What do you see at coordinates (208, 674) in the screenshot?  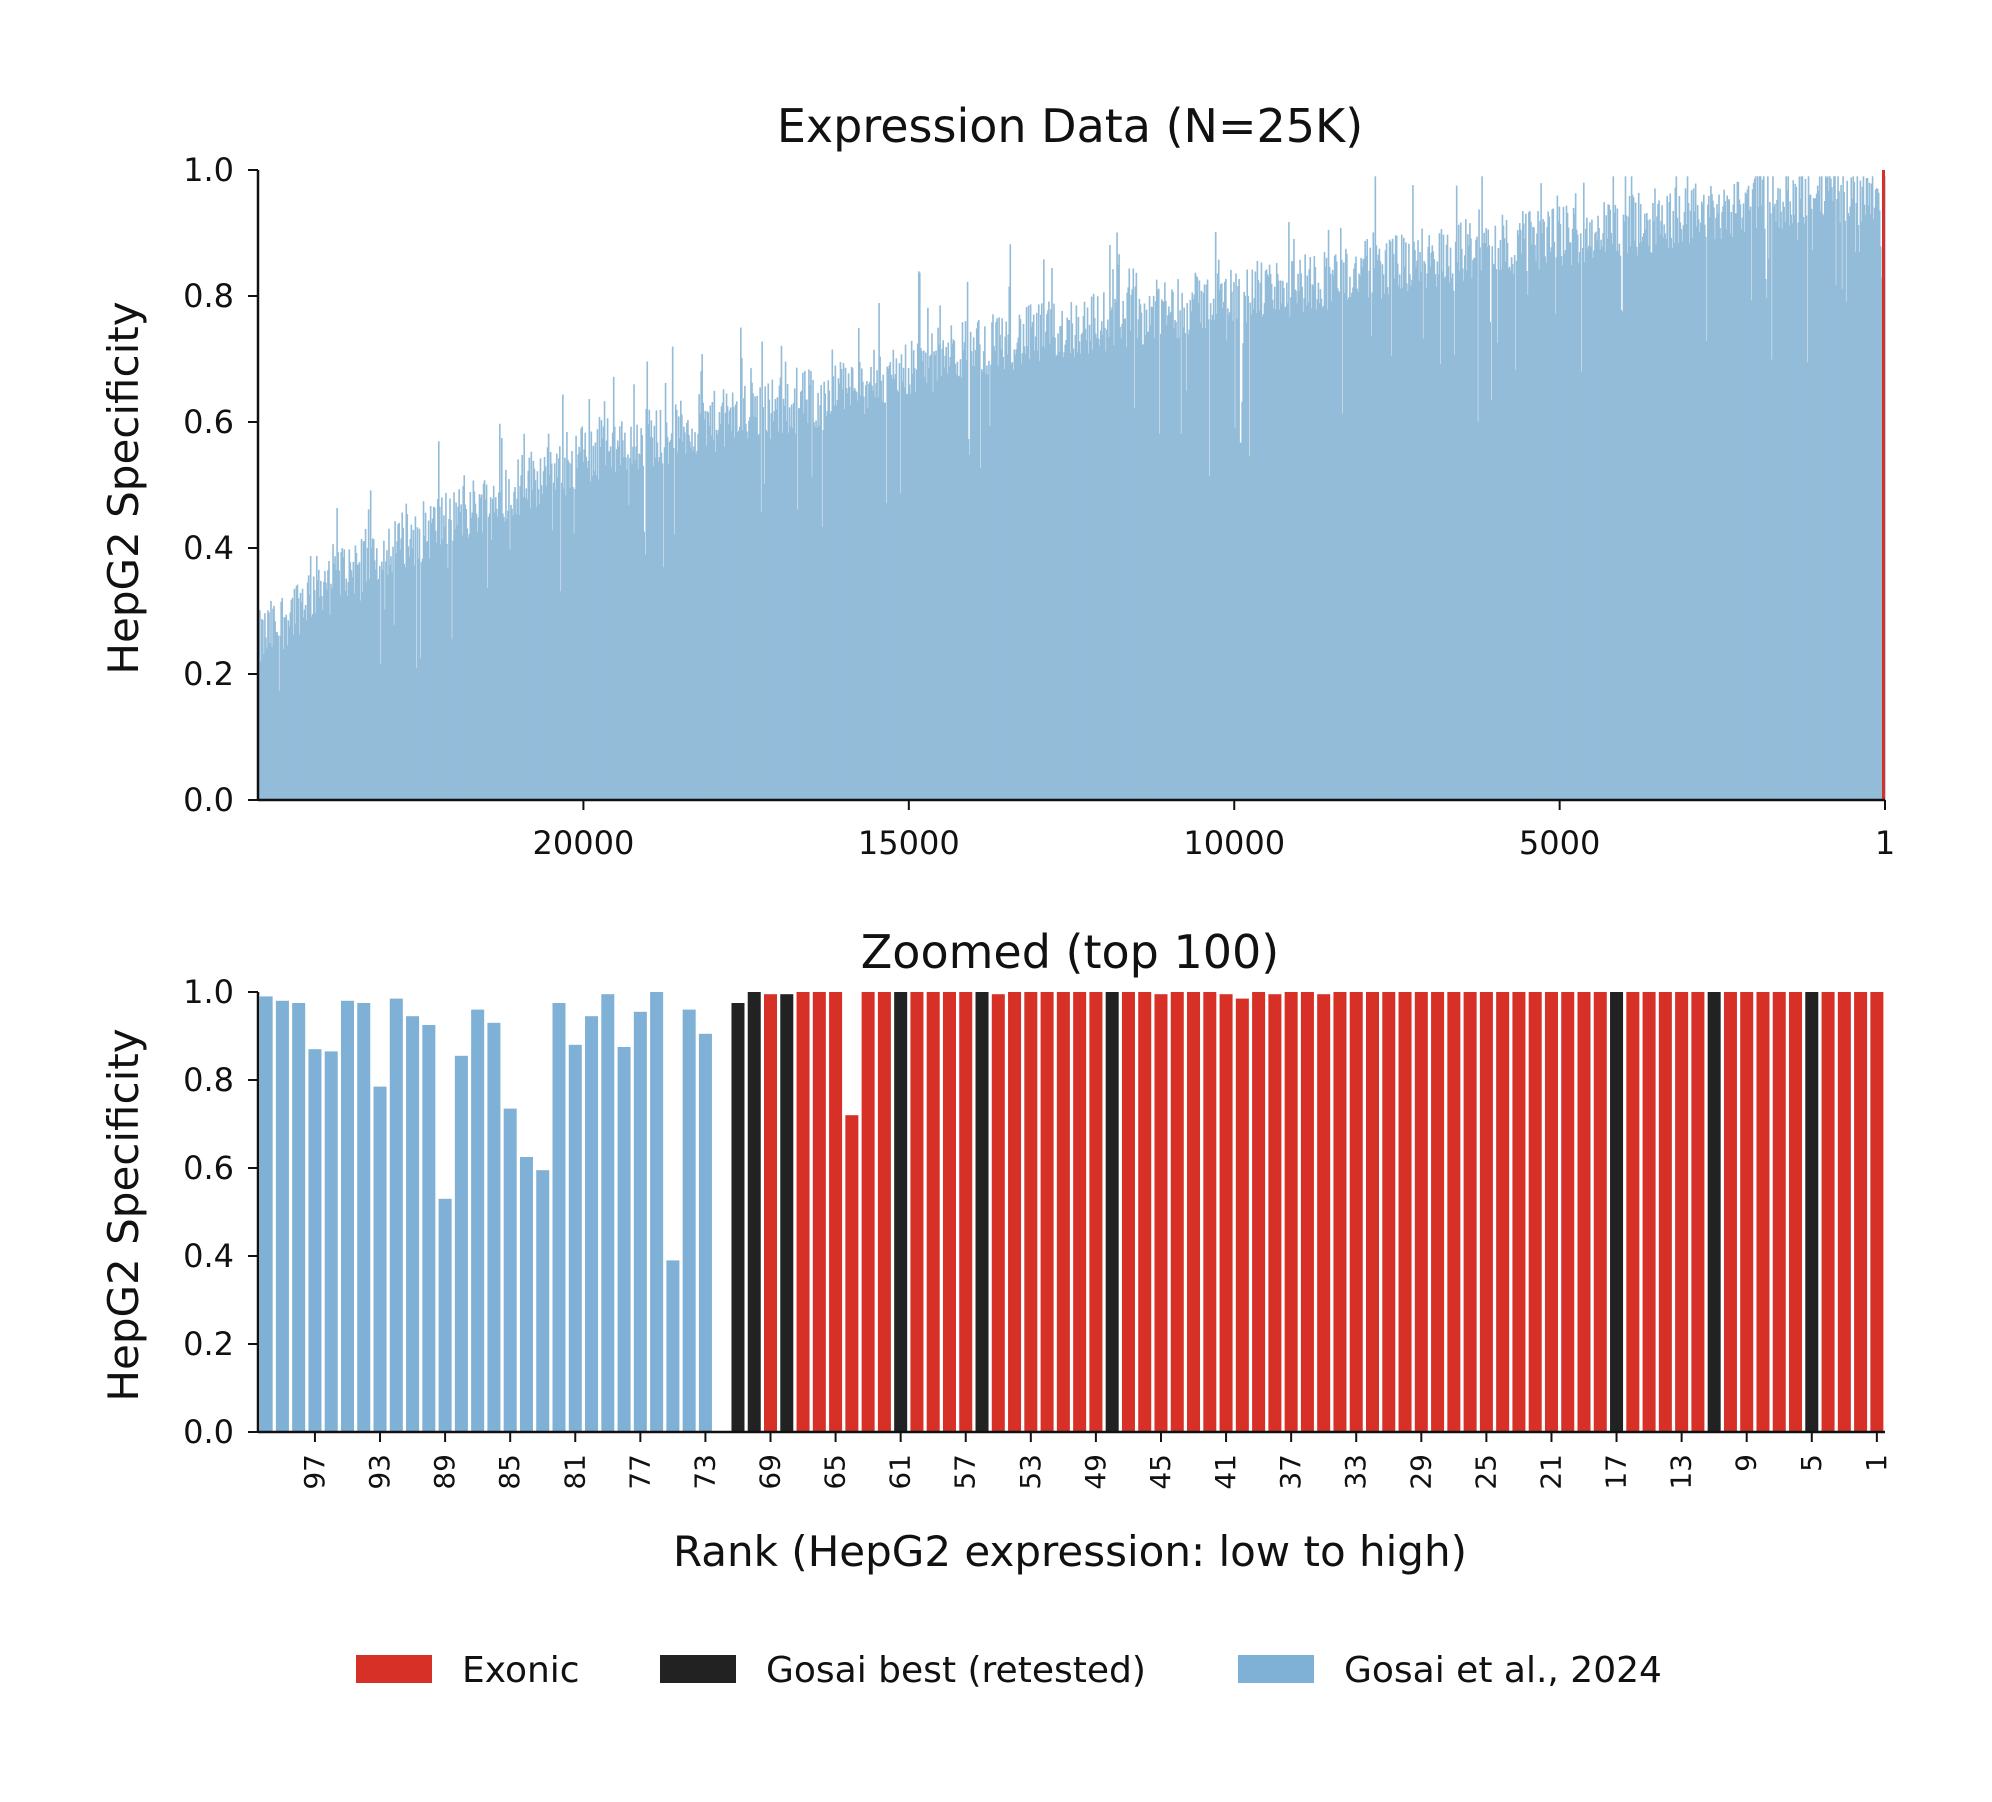 I see `top-y-tick-label: 0.2` at bounding box center [208, 674].